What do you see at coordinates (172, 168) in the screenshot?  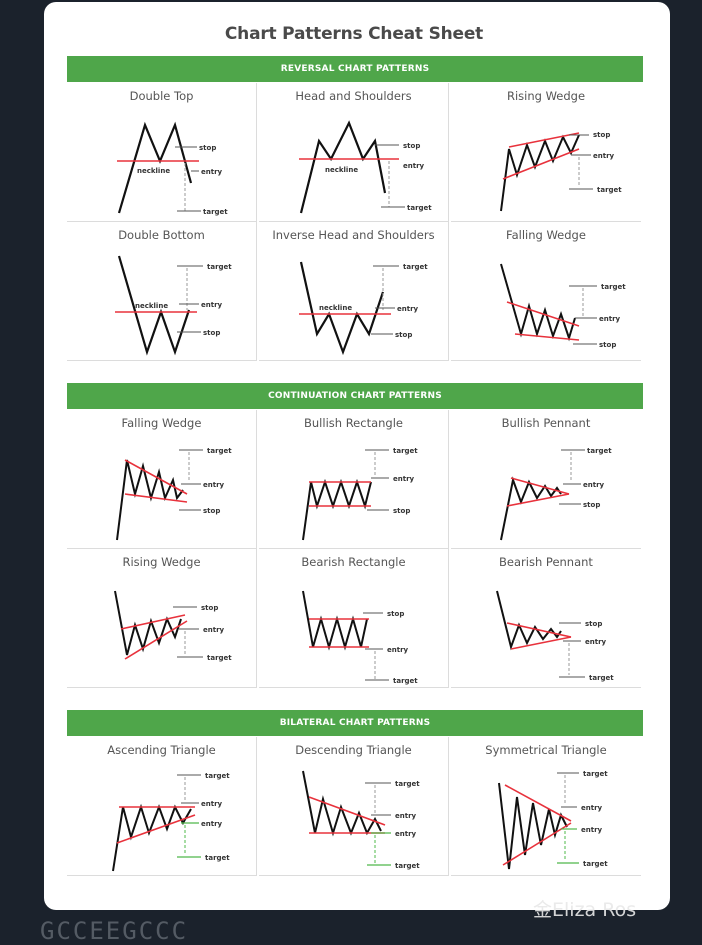 I see `double-top-diagram: stop entry target neckline` at bounding box center [172, 168].